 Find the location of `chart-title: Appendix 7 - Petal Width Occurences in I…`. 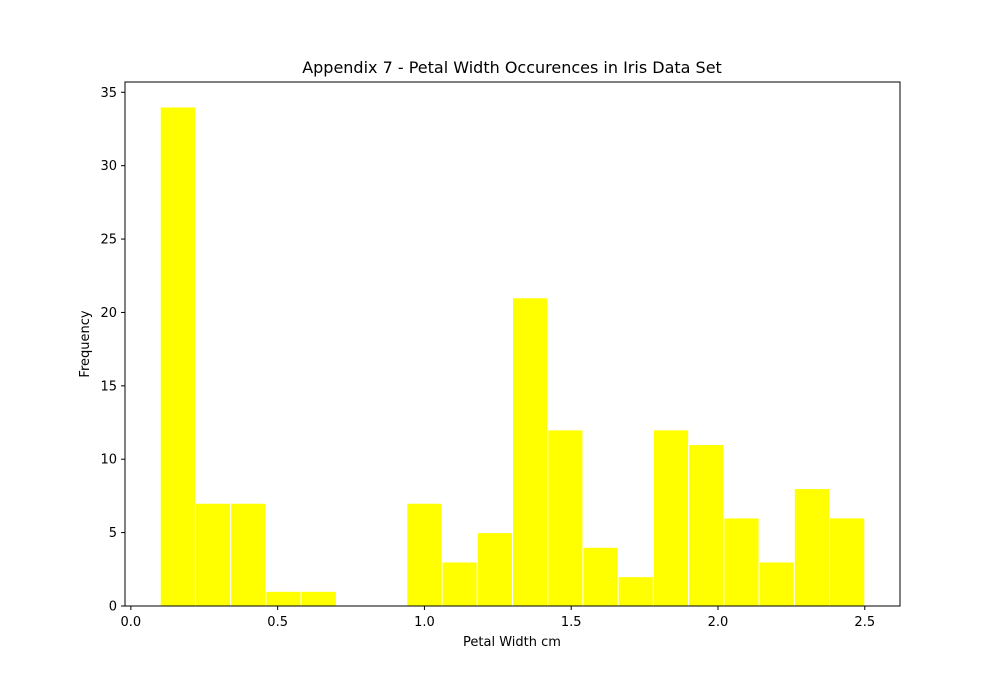

chart-title: Appendix 7 - Petal Width Occurences in I… is located at coordinates (512, 67).